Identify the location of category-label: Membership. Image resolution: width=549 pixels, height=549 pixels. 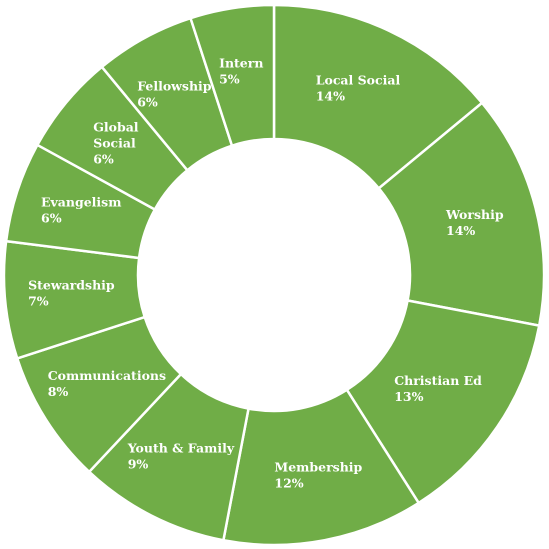
(318, 466).